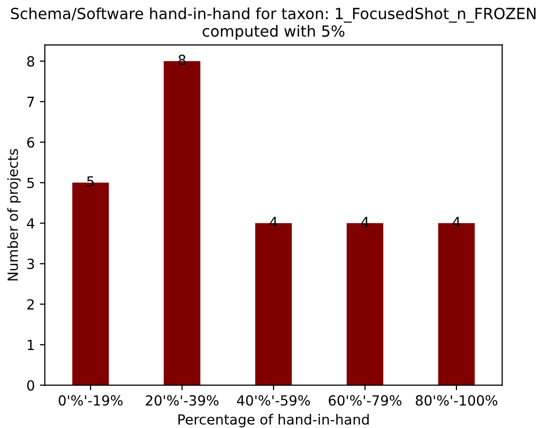 This screenshot has width=540, height=428. Describe the element at coordinates (31, 345) in the screenshot. I see `y-tick-label: 1` at that location.